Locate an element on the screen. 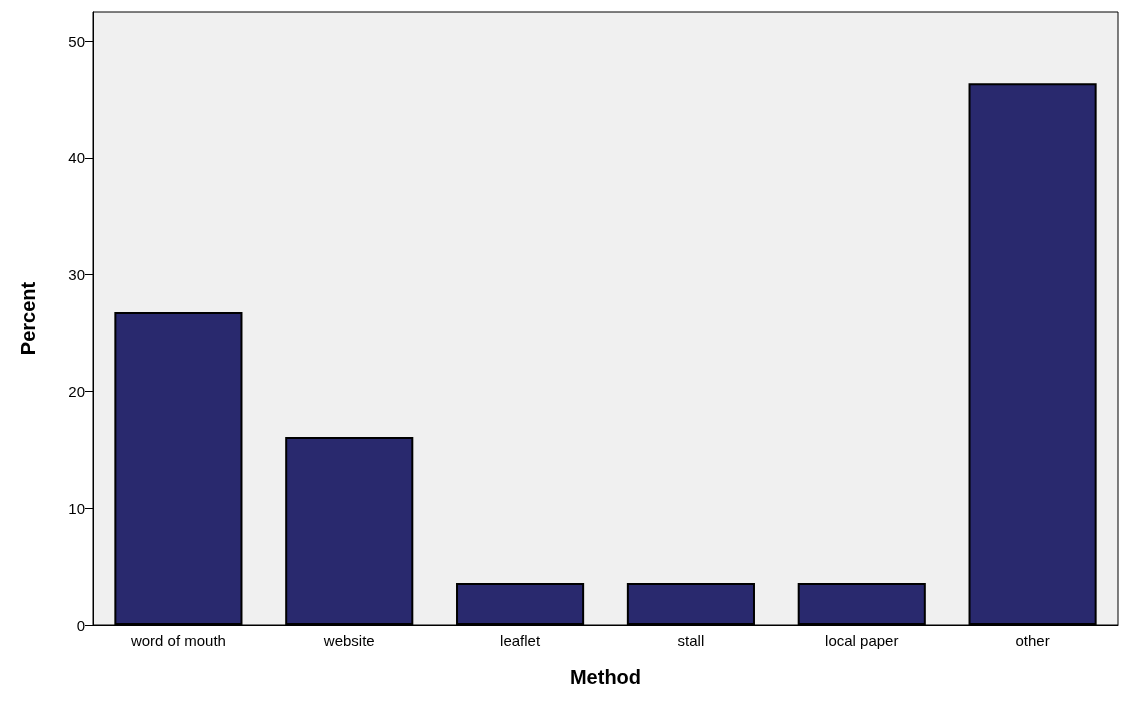 The image size is (1127, 702). y-tick-label: 40 is located at coordinates (76, 158).